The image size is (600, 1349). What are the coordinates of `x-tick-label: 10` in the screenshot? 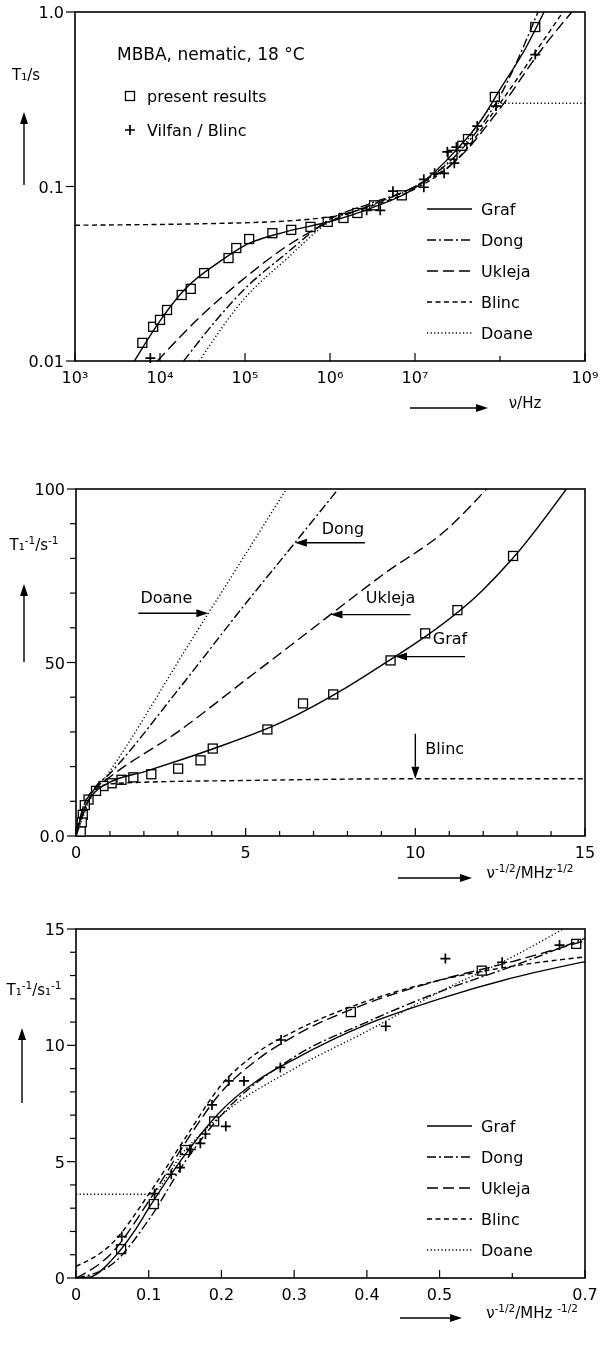 It's located at (415, 852).